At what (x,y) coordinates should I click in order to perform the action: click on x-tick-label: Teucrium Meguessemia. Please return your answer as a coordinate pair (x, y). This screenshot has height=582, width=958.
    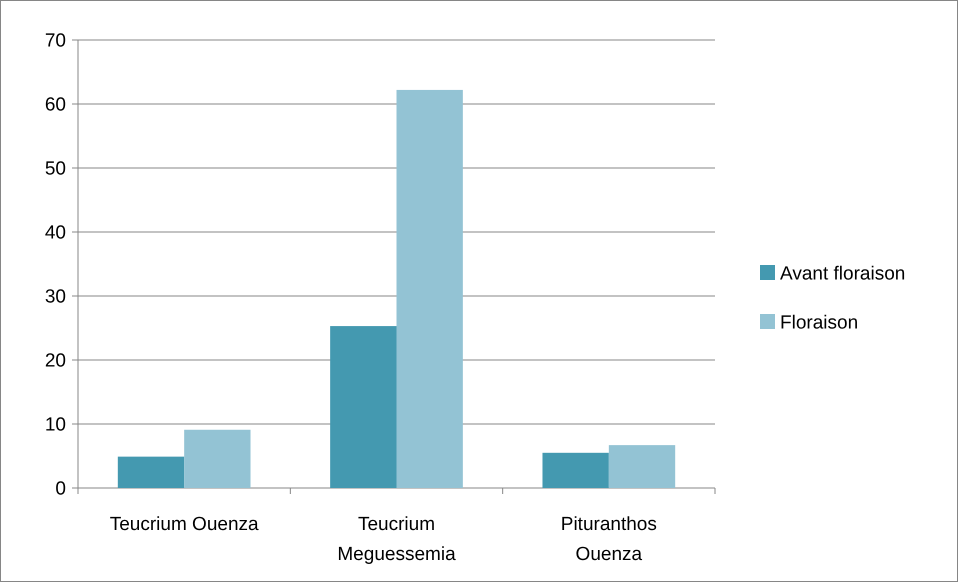
    Looking at the image, I should click on (396, 539).